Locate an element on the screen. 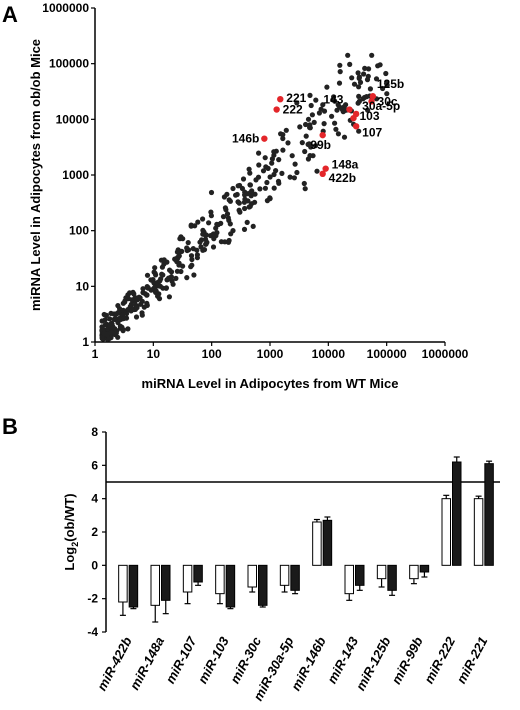 The height and width of the screenshot is (710, 520). bar-y-tick-label: 8 is located at coordinates (94, 432).